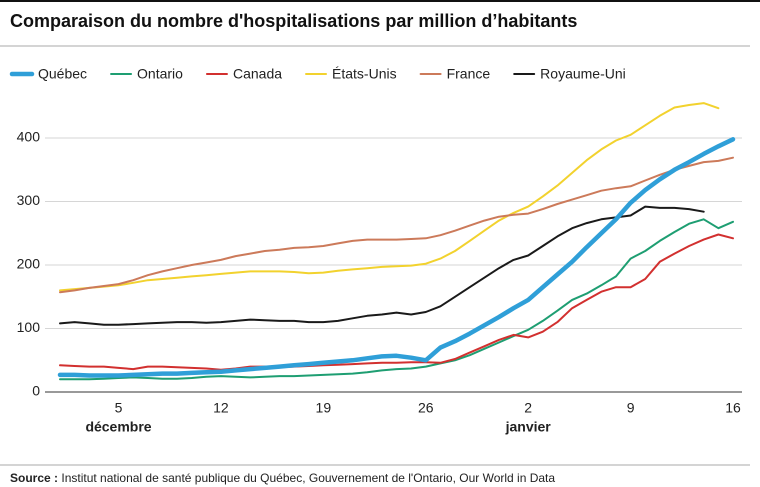  Describe the element at coordinates (119, 408) in the screenshot. I see `x-tick-label: 5` at that location.